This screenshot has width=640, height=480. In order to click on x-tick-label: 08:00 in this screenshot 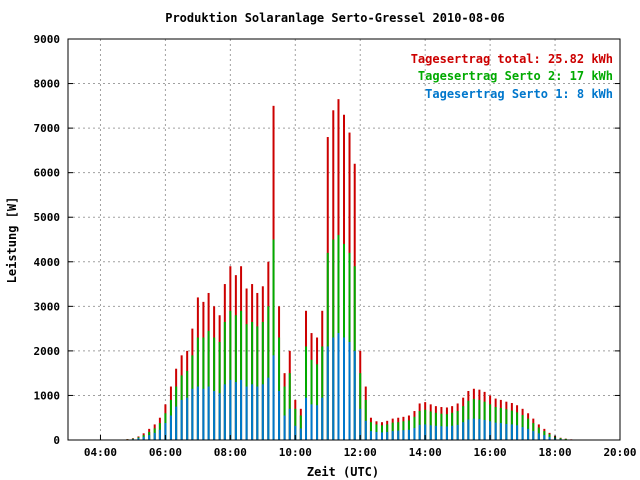, I will do `click(230, 452)`.